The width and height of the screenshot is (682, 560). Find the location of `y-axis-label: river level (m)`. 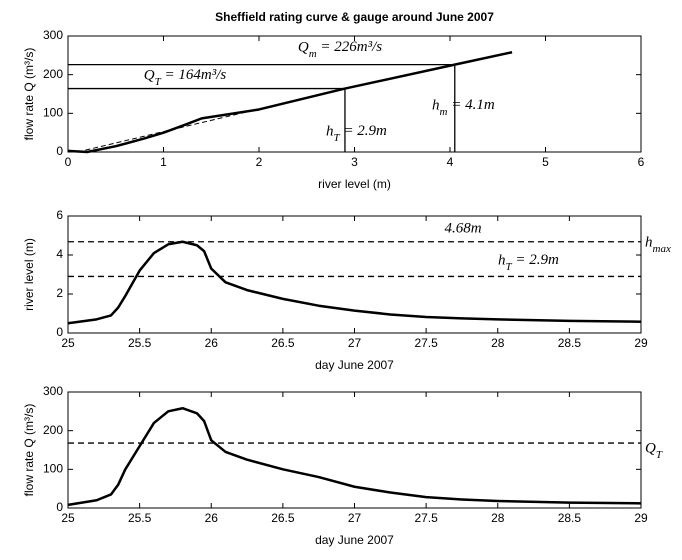

y-axis-label: river level (m) is located at coordinates (29, 274).